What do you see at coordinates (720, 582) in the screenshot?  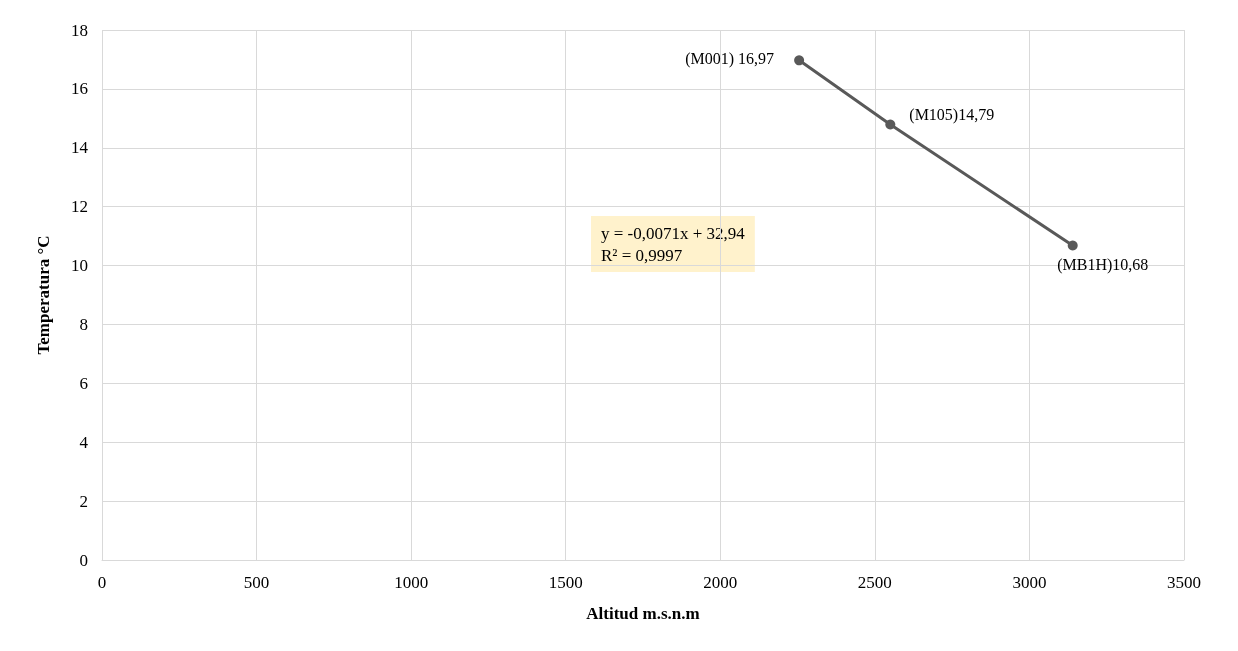 I see `x-tick-label: 2000` at bounding box center [720, 582].